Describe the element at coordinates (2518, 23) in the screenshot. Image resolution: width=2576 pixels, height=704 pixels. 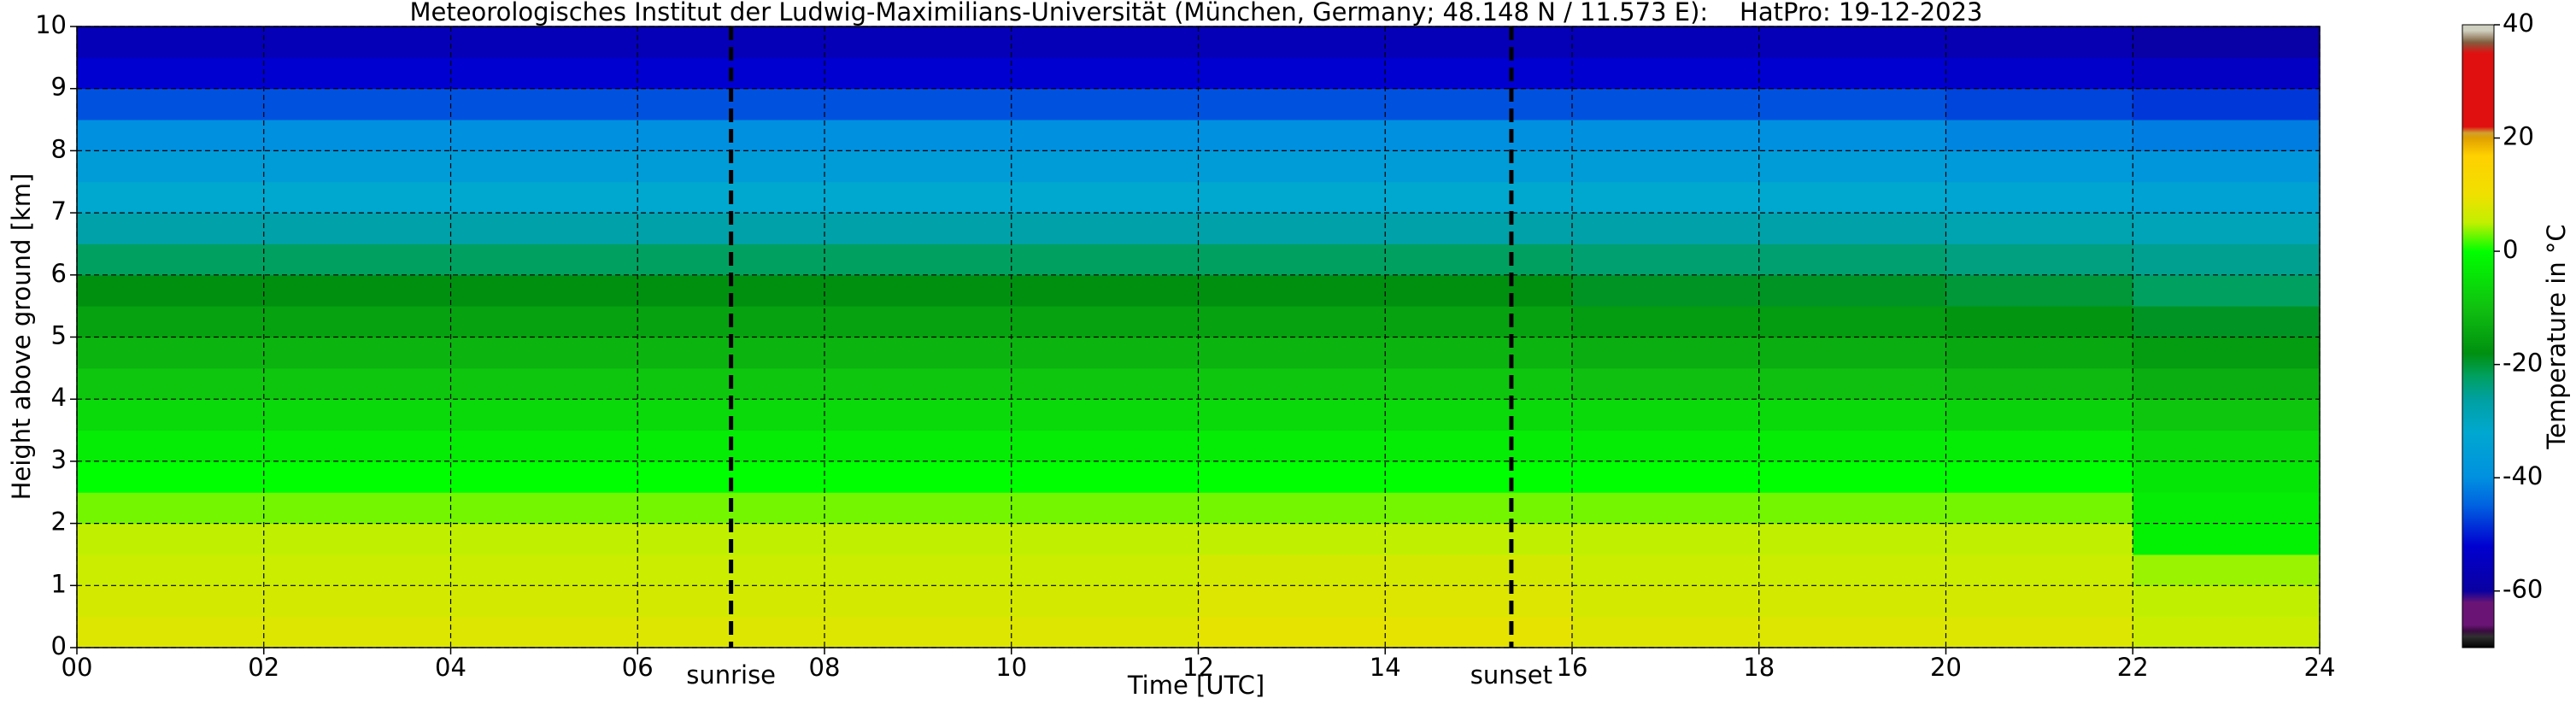
I see `colorbar-tick-label: 40` at that location.